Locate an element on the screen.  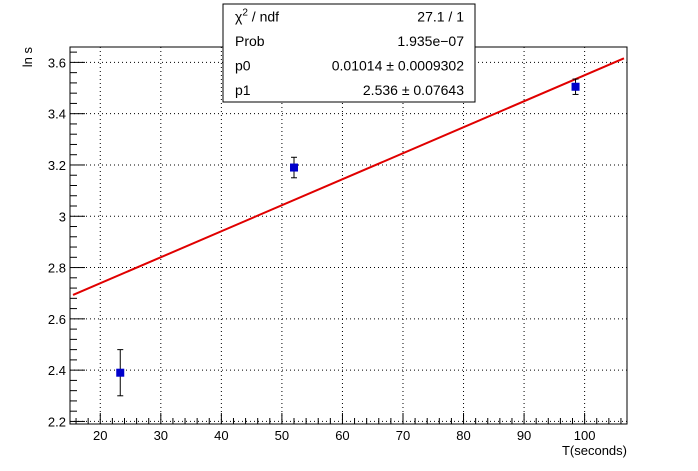
y-tick-label: 2.6 is located at coordinates (57, 319).